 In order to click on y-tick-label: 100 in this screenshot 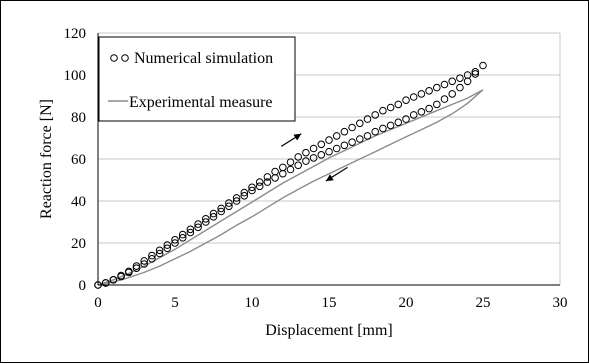, I will do `click(75, 76)`.